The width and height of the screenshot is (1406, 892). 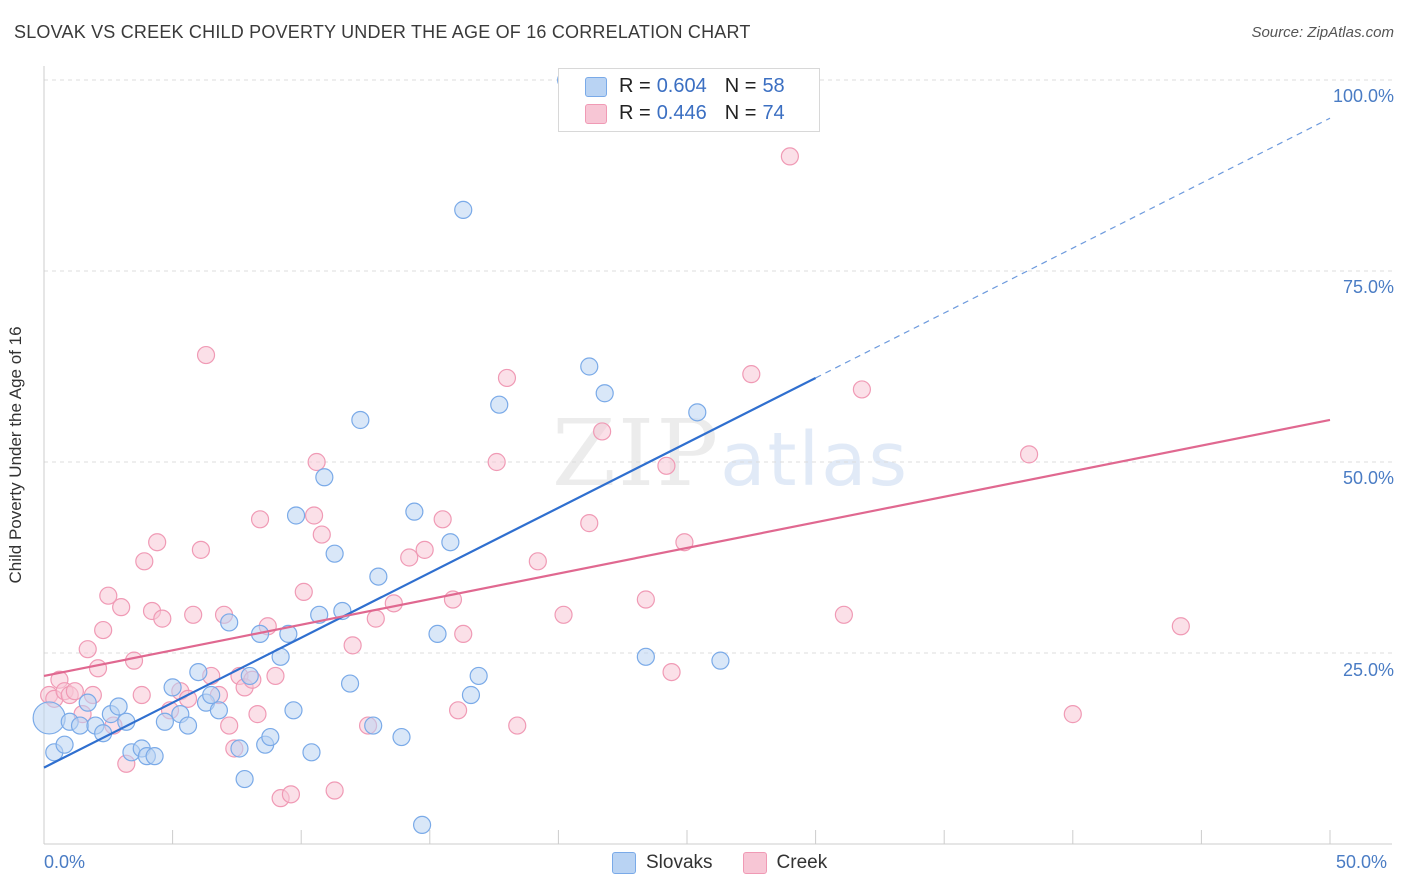 I want to click on y-axis-label: Child Poverty Under the Age of 16, so click(x=15, y=455).